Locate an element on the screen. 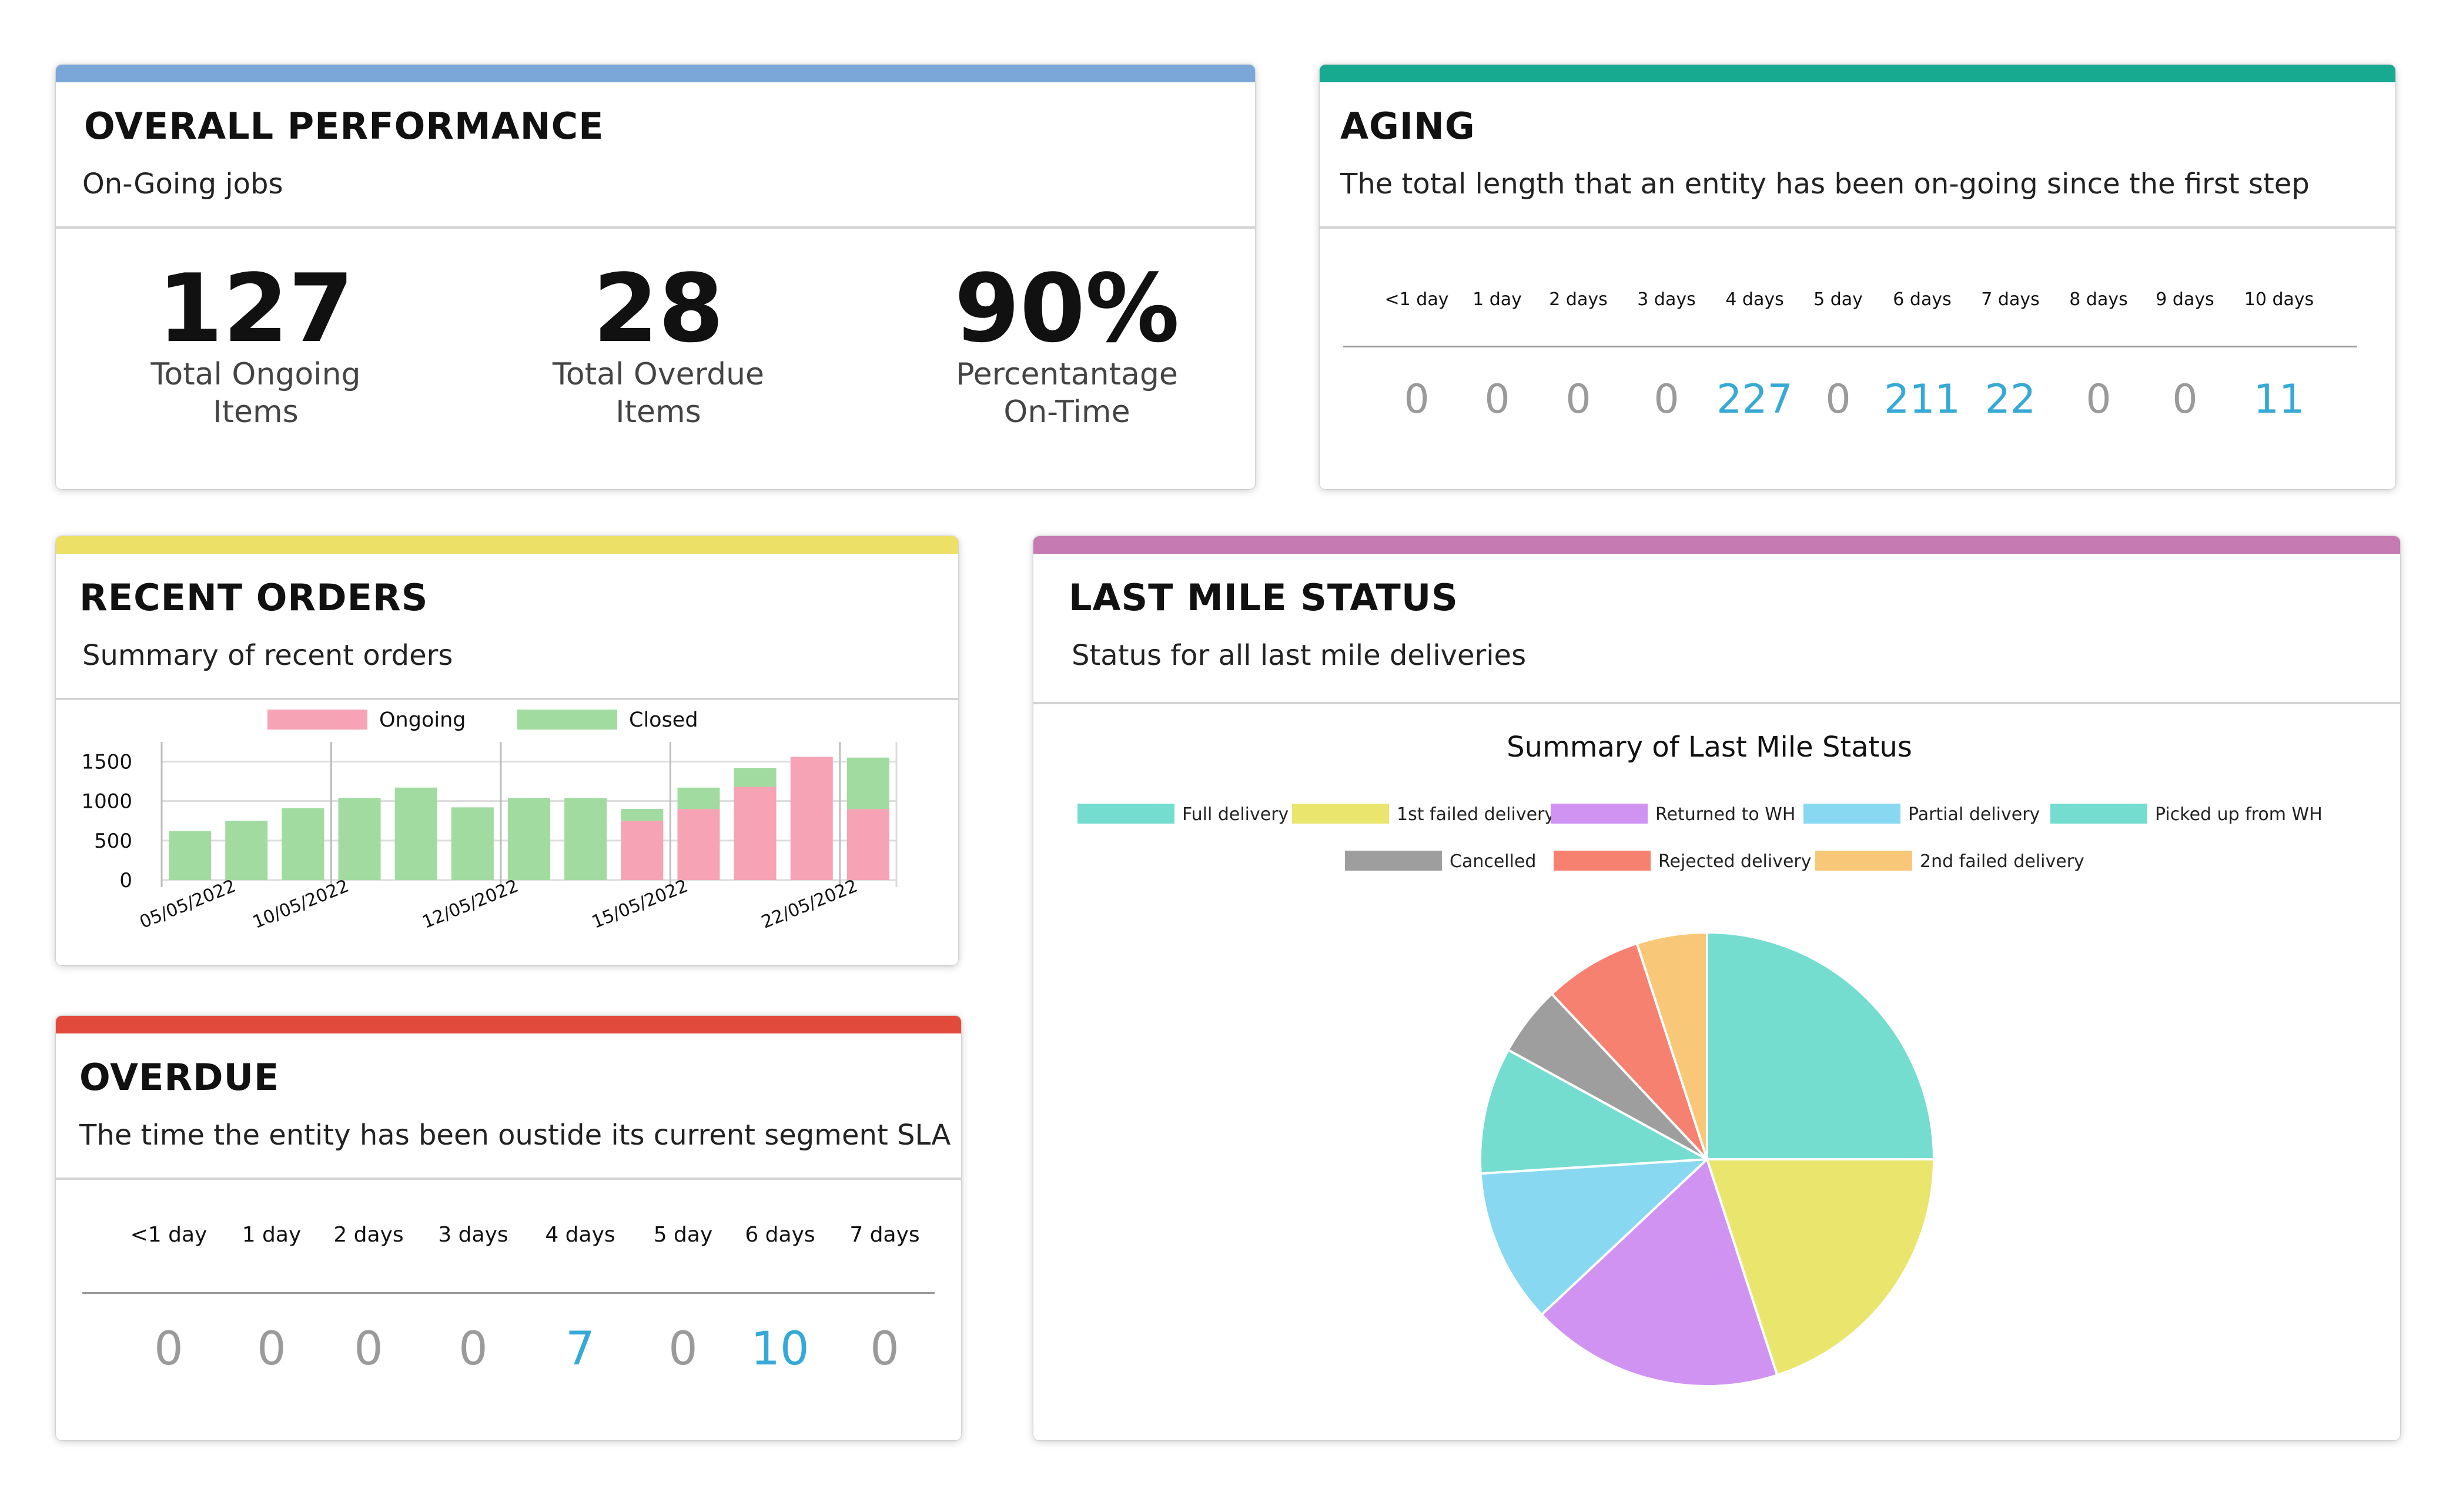 Image resolution: width=2453 pixels, height=1512 pixels. performance-accent-bar is located at coordinates (656, 74).